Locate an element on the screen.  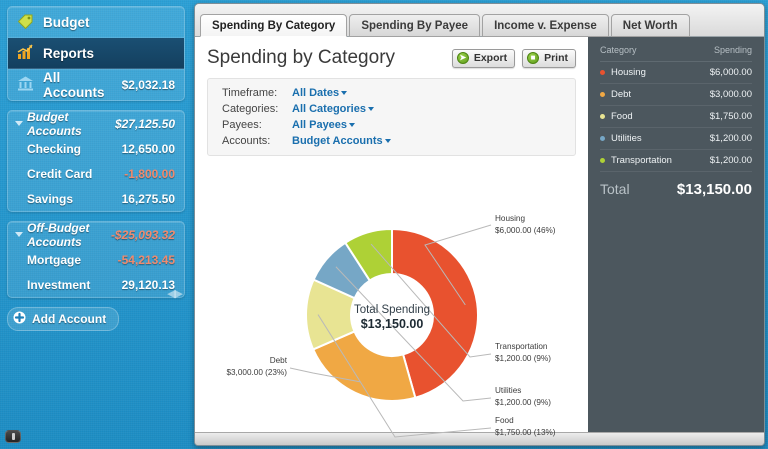
add-account-label: Add Account is located at coordinates (69, 319).